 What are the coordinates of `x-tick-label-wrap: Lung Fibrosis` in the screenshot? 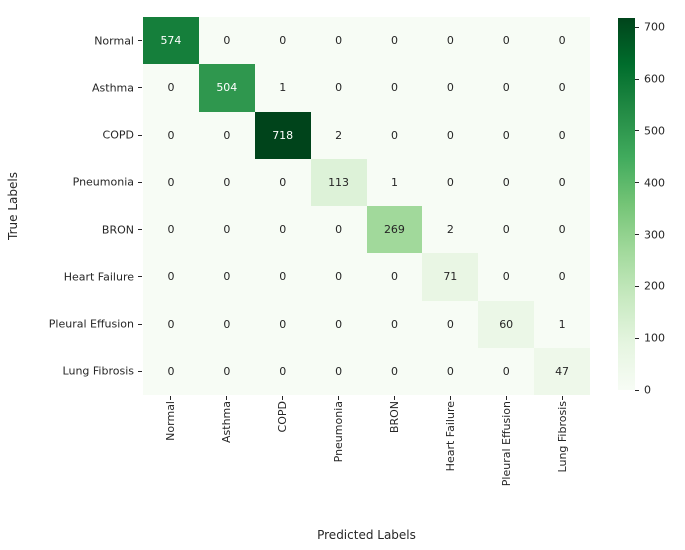 It's located at (562, 460).